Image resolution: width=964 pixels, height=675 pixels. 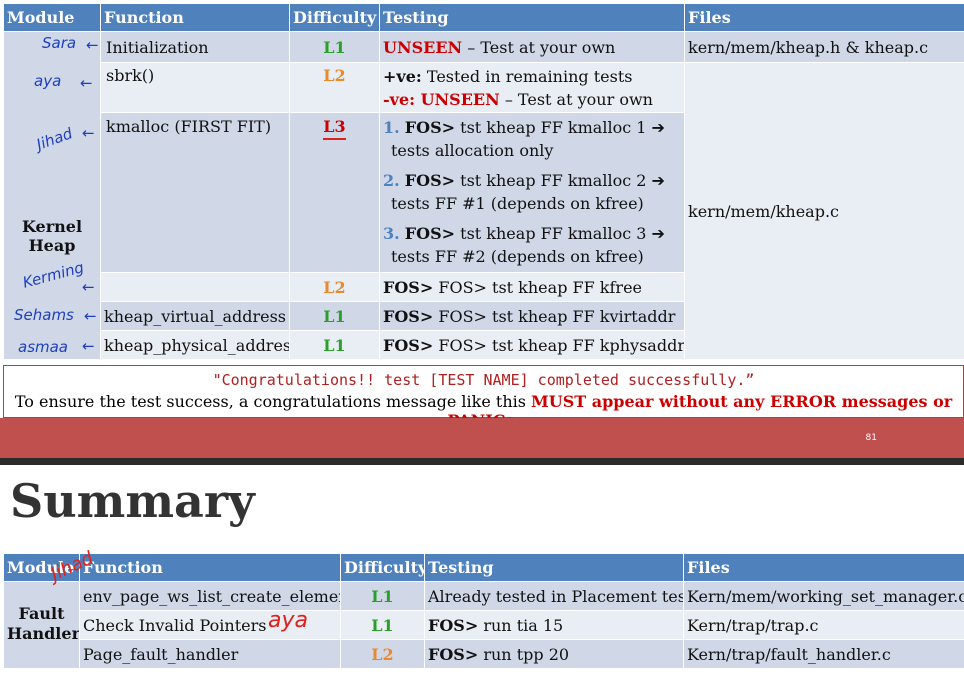 I want to click on test-item: 1. FOS> tst kheap FF kmalloc 1 ➔, so click(x=532, y=127).